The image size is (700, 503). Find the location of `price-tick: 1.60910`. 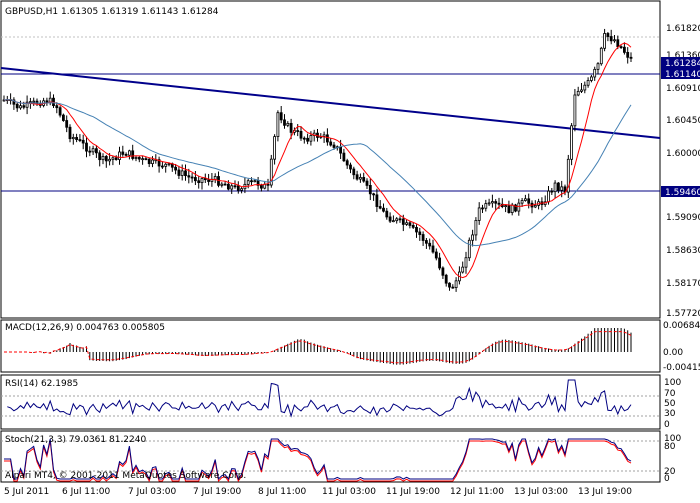

price-tick: 1.60910 is located at coordinates (683, 89).